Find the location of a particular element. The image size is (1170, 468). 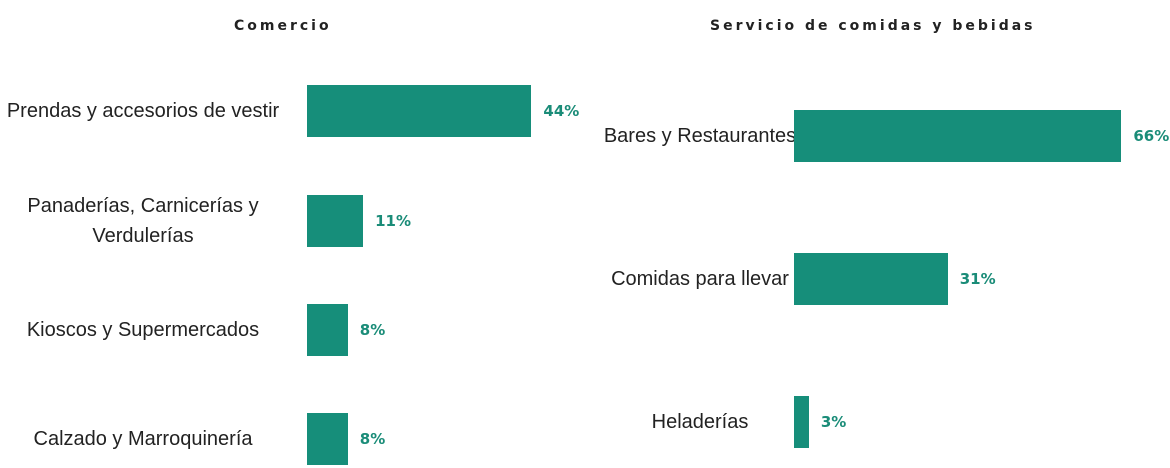

category-label: Heladerías is located at coordinates (700, 422).